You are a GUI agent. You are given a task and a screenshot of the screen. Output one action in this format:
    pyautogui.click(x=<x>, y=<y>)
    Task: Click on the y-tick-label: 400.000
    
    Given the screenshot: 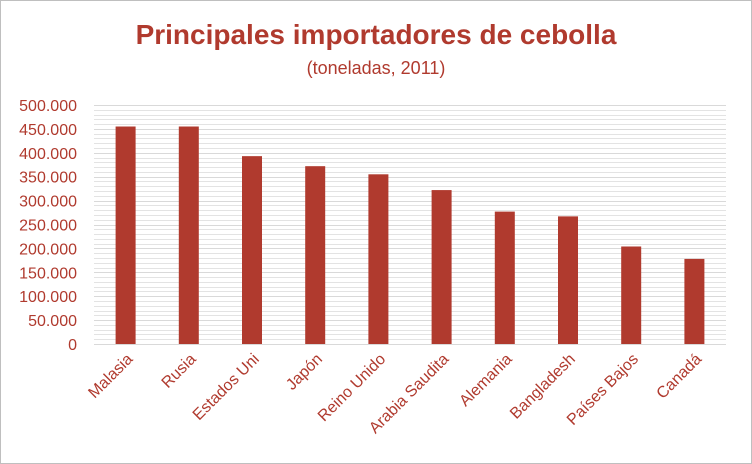 What is the action you would take?
    pyautogui.click(x=48, y=154)
    